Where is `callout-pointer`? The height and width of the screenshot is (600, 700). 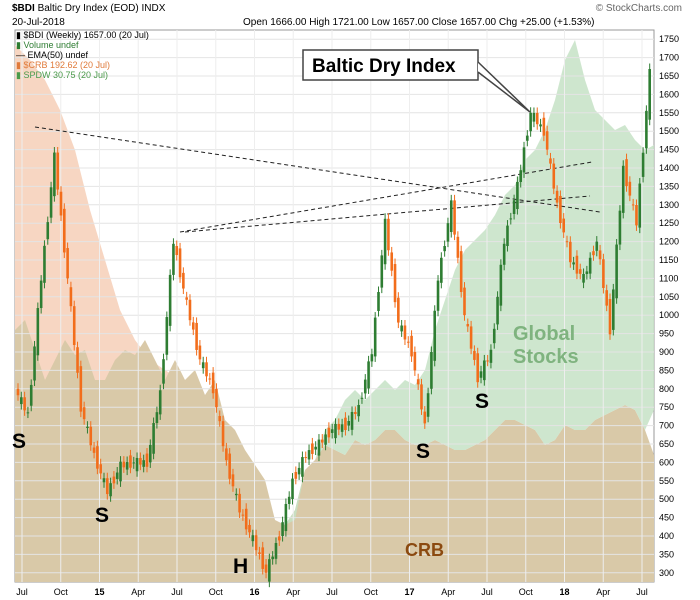 callout-pointer is located at coordinates (504, 87).